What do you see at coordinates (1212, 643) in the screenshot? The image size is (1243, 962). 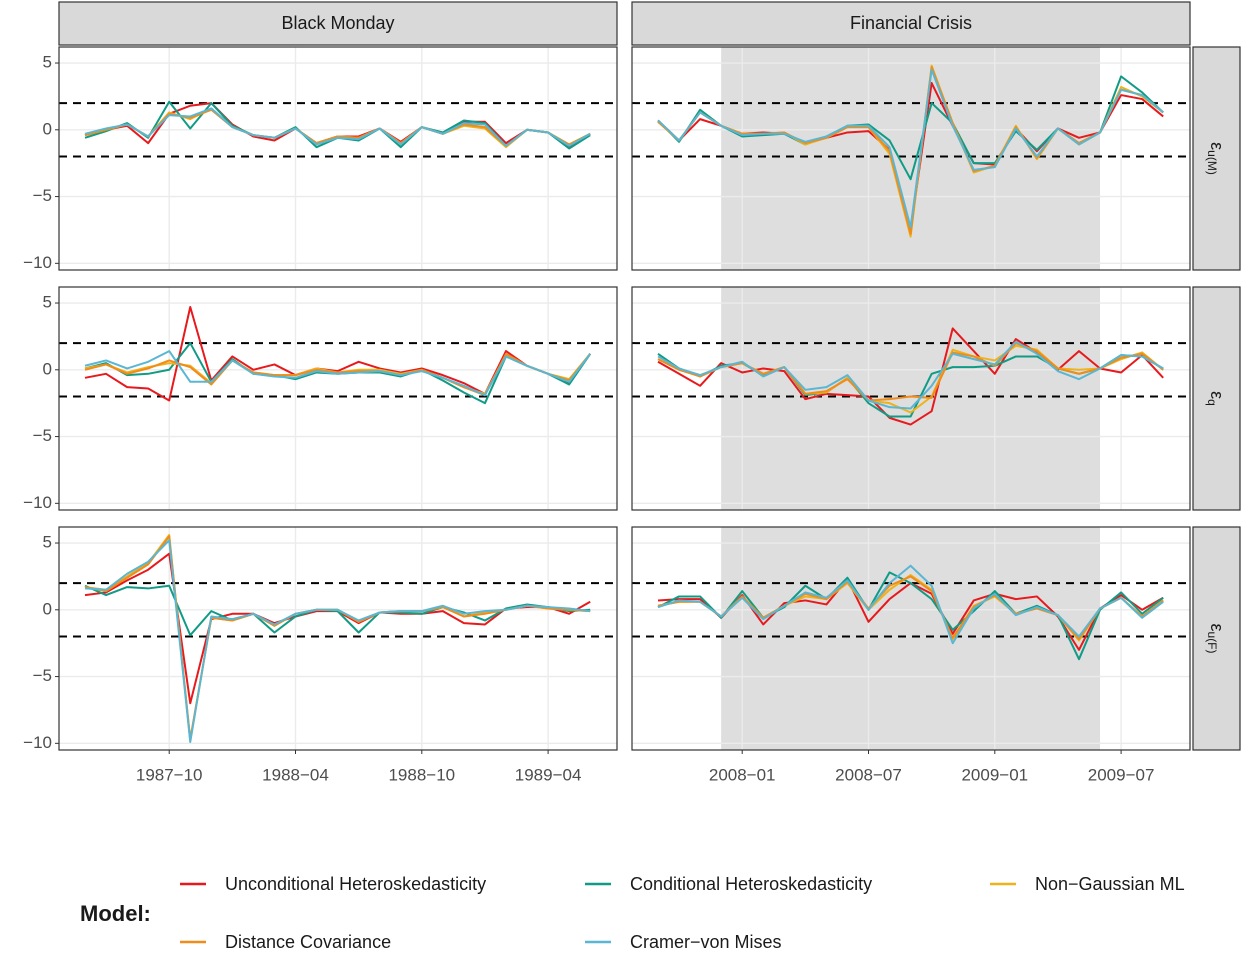 I see `row-subscript: u(F)` at bounding box center [1212, 643].